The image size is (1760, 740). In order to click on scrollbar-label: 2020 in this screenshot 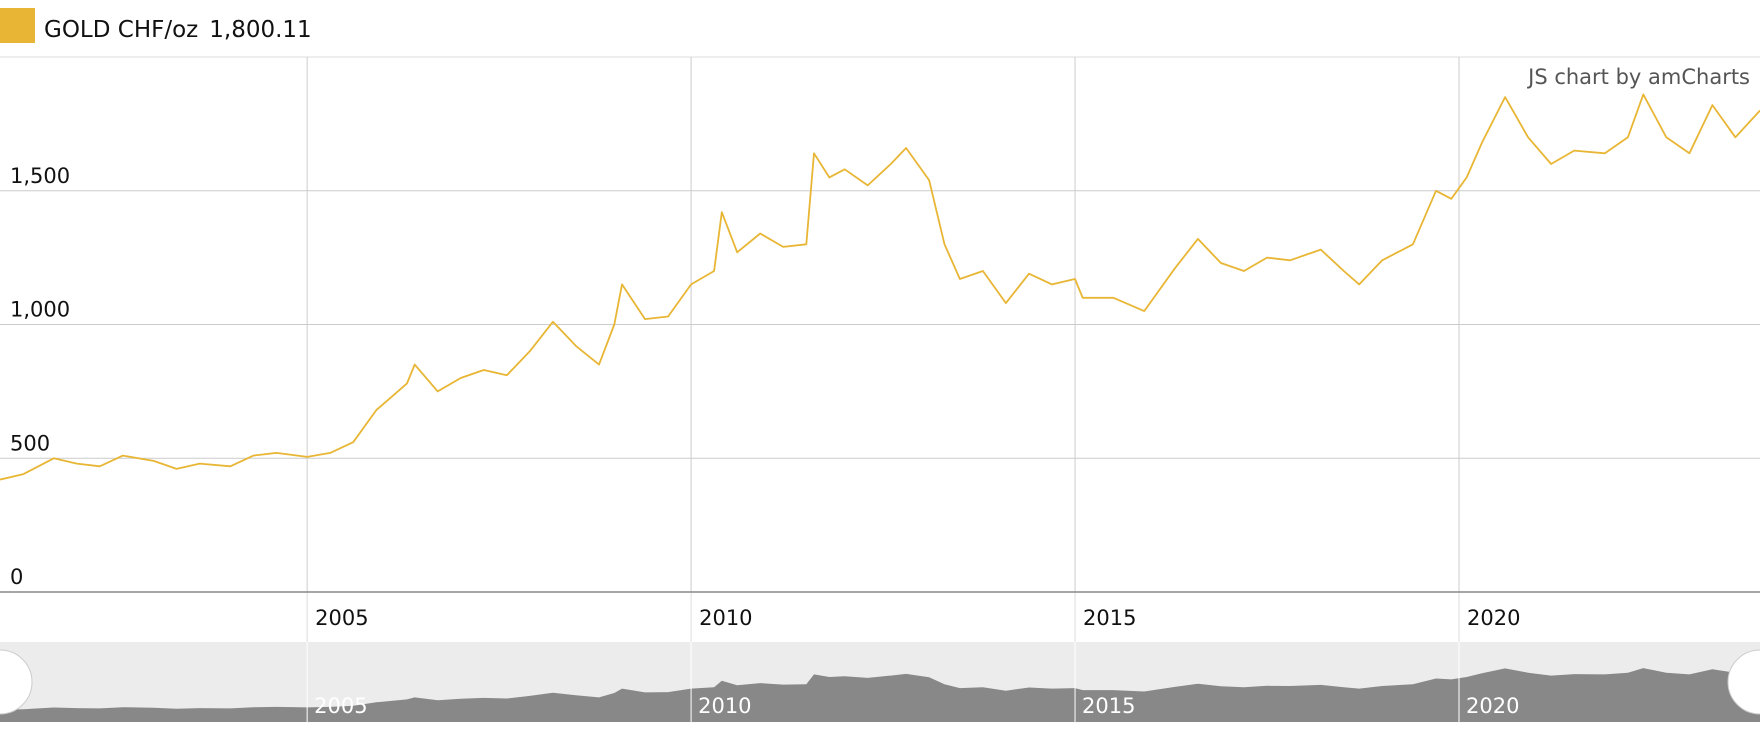, I will do `click(1492, 706)`.